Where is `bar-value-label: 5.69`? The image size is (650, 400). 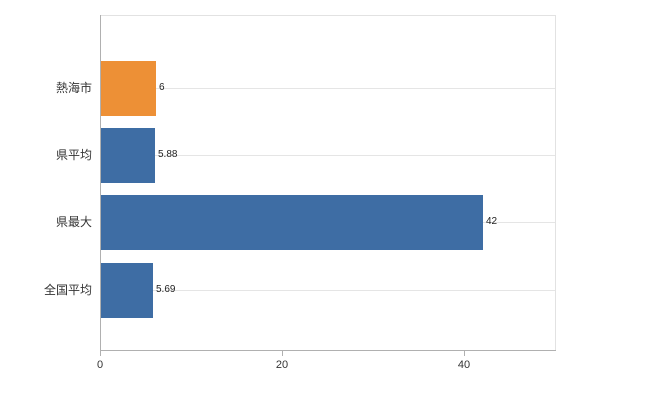 bar-value-label: 5.69 is located at coordinates (166, 289).